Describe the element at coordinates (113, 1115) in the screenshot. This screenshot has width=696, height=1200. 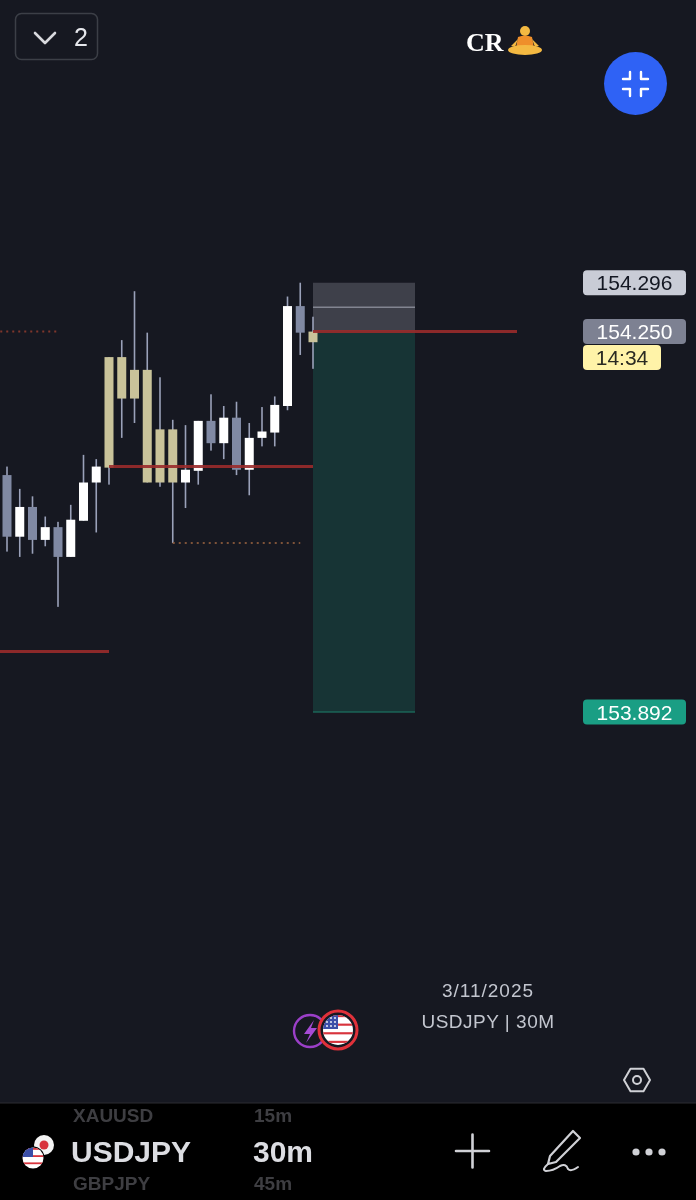
I see `text: XAUUSD` at that location.